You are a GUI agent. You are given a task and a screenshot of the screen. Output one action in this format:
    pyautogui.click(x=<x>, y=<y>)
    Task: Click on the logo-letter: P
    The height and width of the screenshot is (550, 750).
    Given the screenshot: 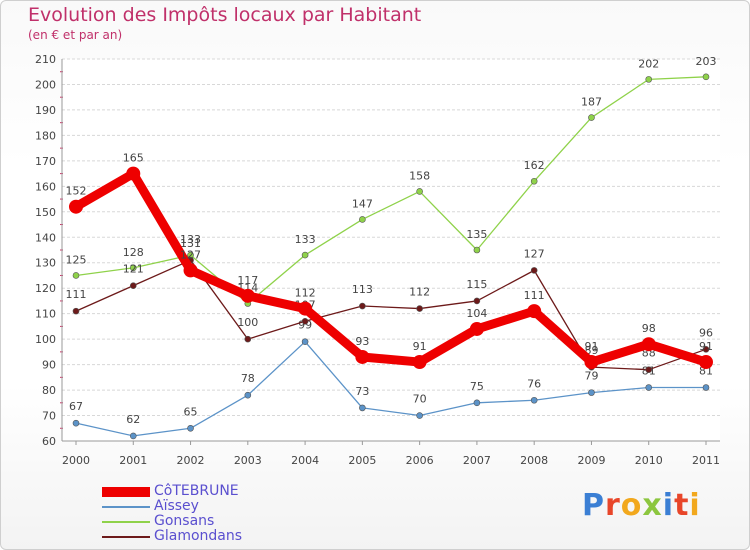 What is the action you would take?
    pyautogui.click(x=593, y=505)
    